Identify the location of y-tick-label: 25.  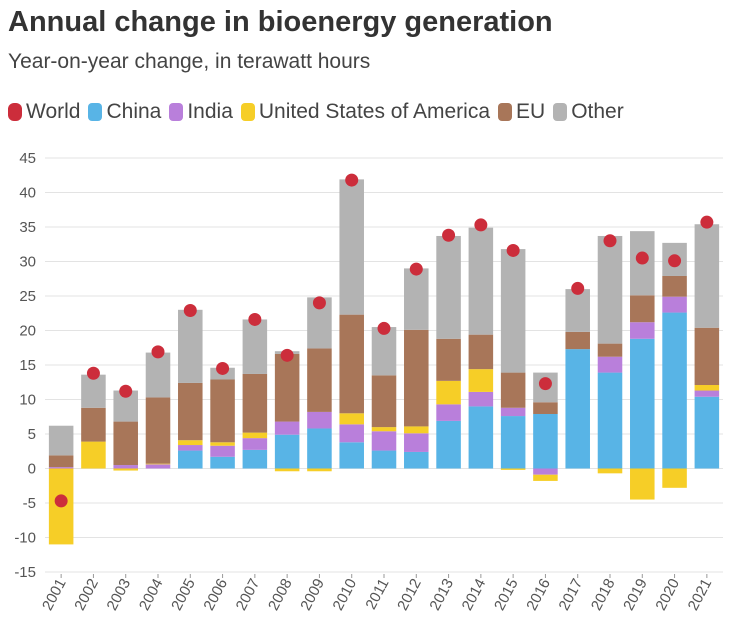
(27, 296).